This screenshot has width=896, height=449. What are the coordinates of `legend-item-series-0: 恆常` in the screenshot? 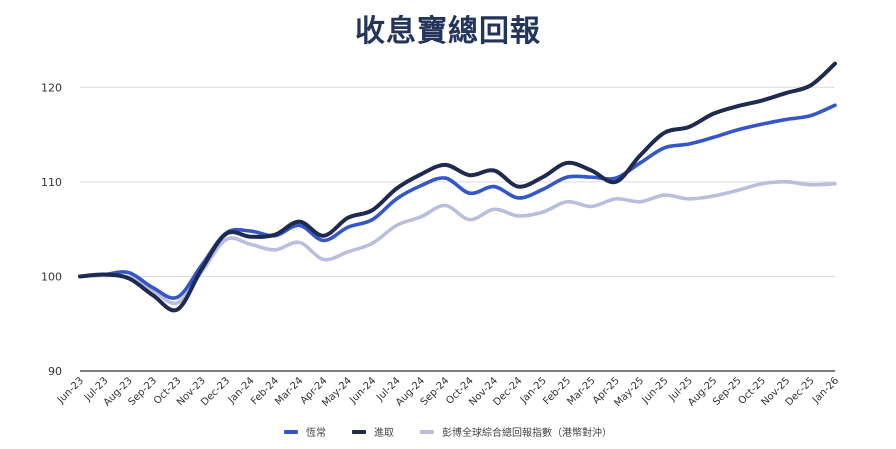 It's located at (305, 431).